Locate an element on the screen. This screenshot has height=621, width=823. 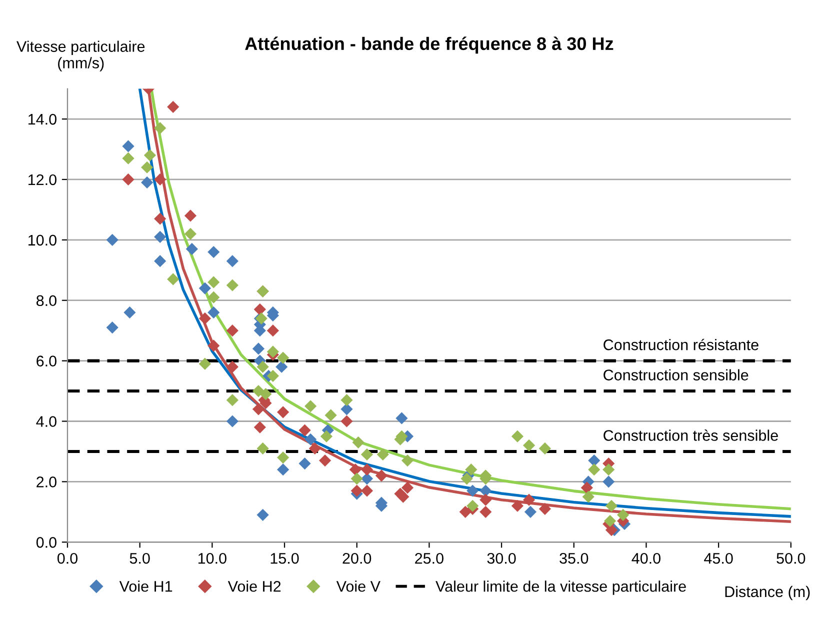
legend-label: Voie H1 is located at coordinates (145, 586).